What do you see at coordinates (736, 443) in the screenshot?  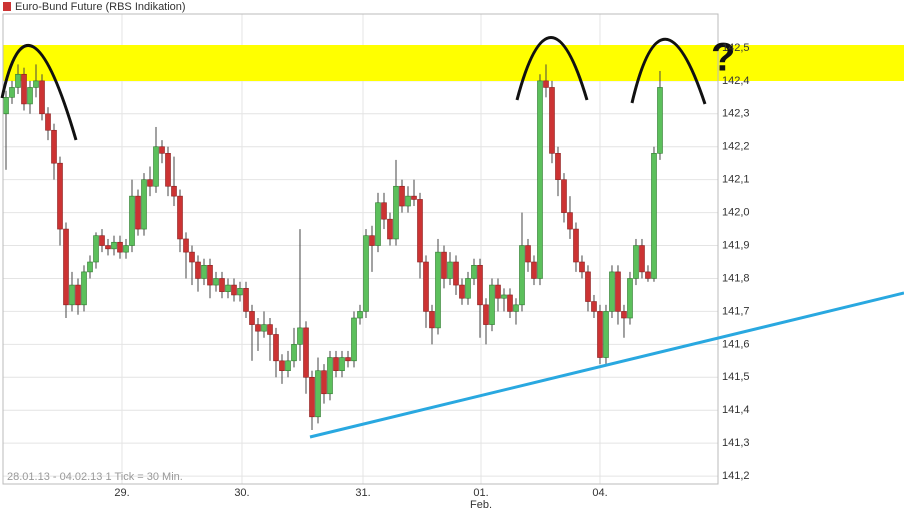 I see `y-tick-label: 141,3` at bounding box center [736, 443].